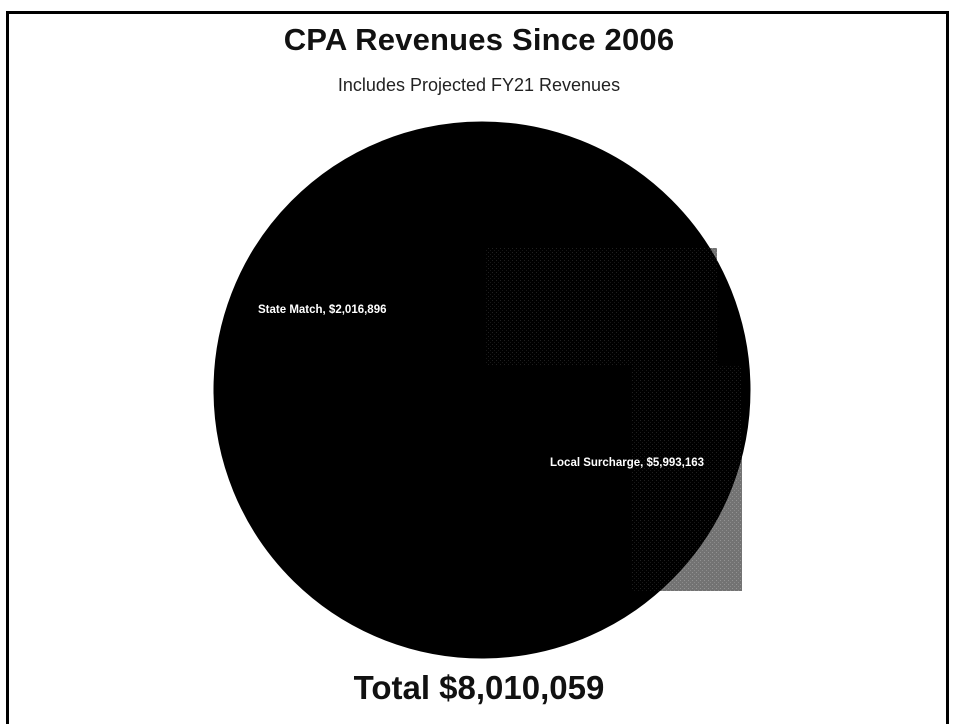 The image size is (958, 724). Describe the element at coordinates (322, 310) in the screenshot. I see `data-label-state-match: State Match, $2,016,896` at that location.